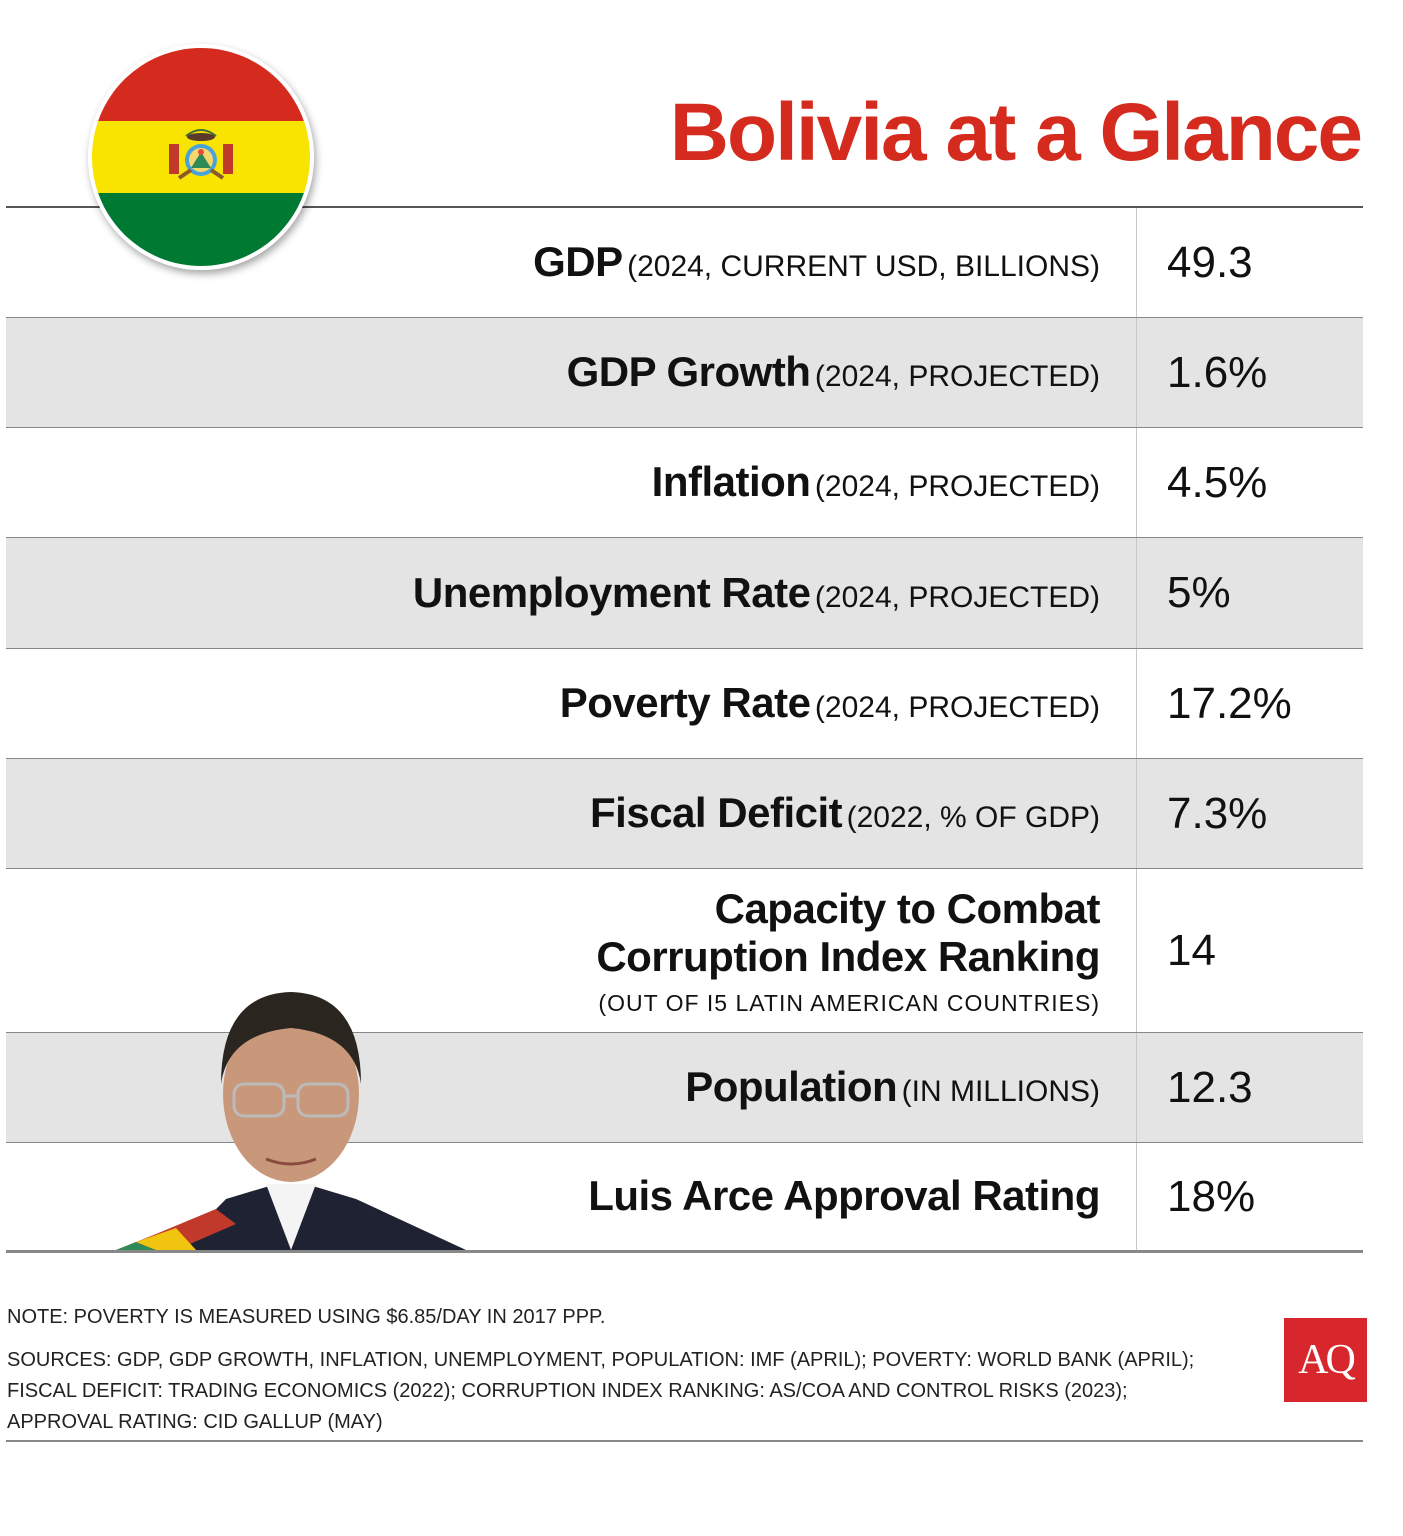 The width and height of the screenshot is (1403, 1536). What do you see at coordinates (1325, 1360) in the screenshot?
I see `aq-logo-icon: AQ` at bounding box center [1325, 1360].